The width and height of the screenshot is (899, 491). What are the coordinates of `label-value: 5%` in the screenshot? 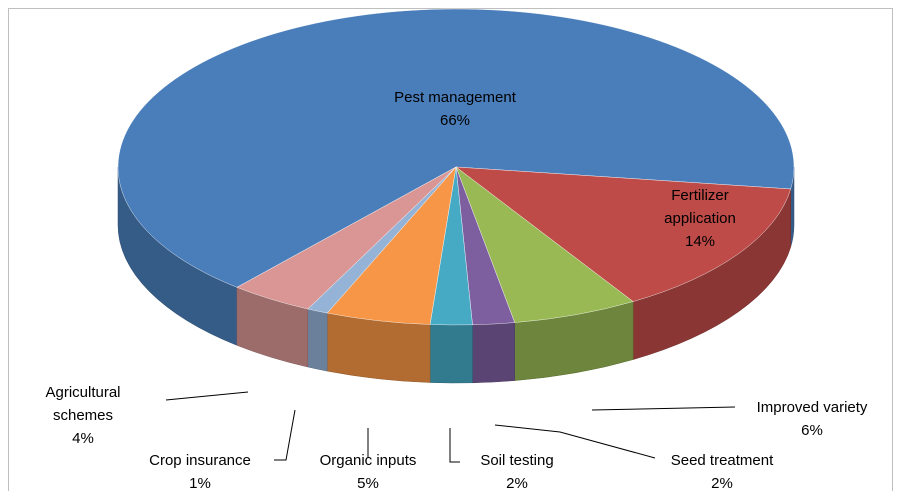 It's located at (368, 483).